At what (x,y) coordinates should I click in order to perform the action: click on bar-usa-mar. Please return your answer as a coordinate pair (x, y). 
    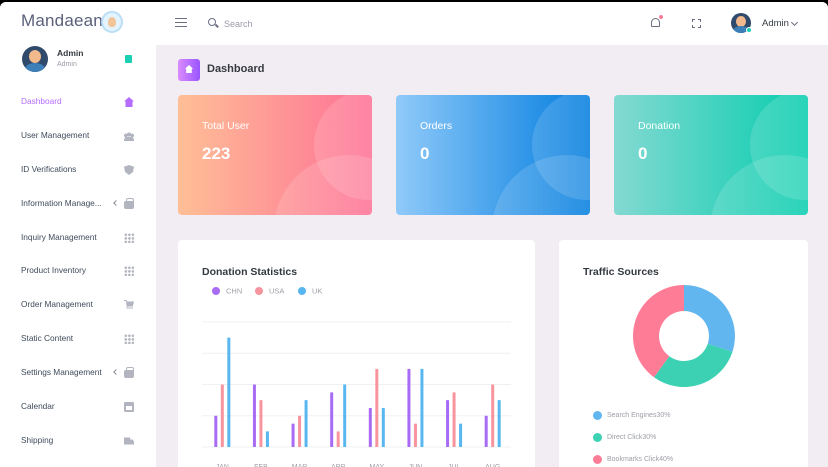
    Looking at the image, I should click on (300, 431).